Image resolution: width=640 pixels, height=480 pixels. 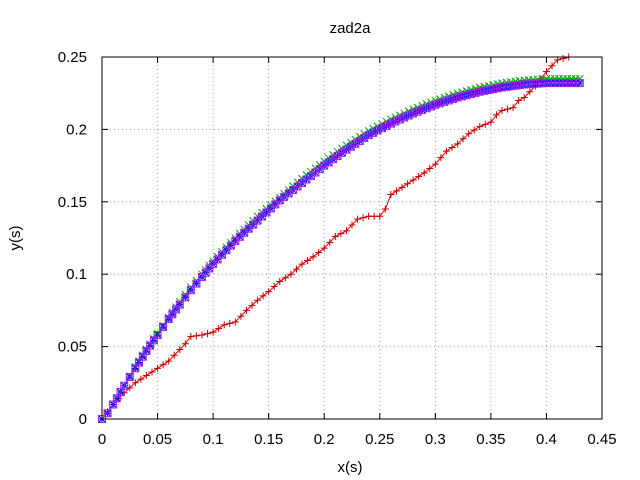 What do you see at coordinates (490, 439) in the screenshot?
I see `x-tick-label: 0.35` at bounding box center [490, 439].